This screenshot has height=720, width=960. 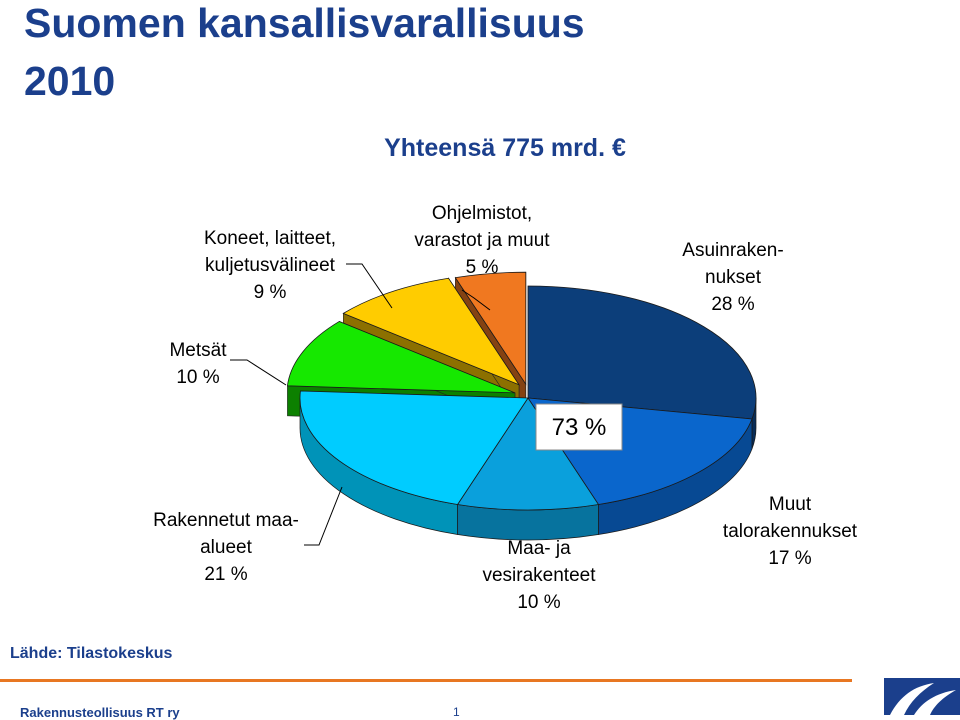 What do you see at coordinates (91, 653) in the screenshot?
I see `source-note: Lähde: Tilastokeskus` at bounding box center [91, 653].